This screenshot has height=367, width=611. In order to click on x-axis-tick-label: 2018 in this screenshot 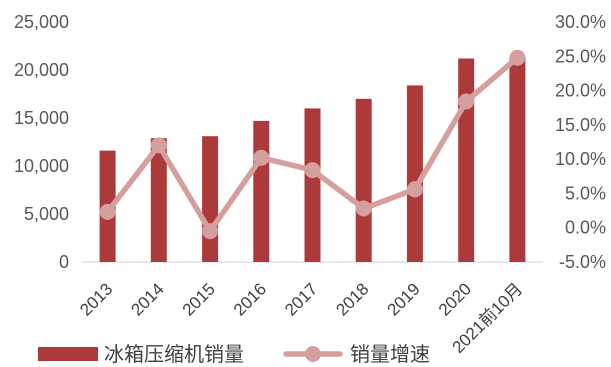, I will do `click(352, 299)`.